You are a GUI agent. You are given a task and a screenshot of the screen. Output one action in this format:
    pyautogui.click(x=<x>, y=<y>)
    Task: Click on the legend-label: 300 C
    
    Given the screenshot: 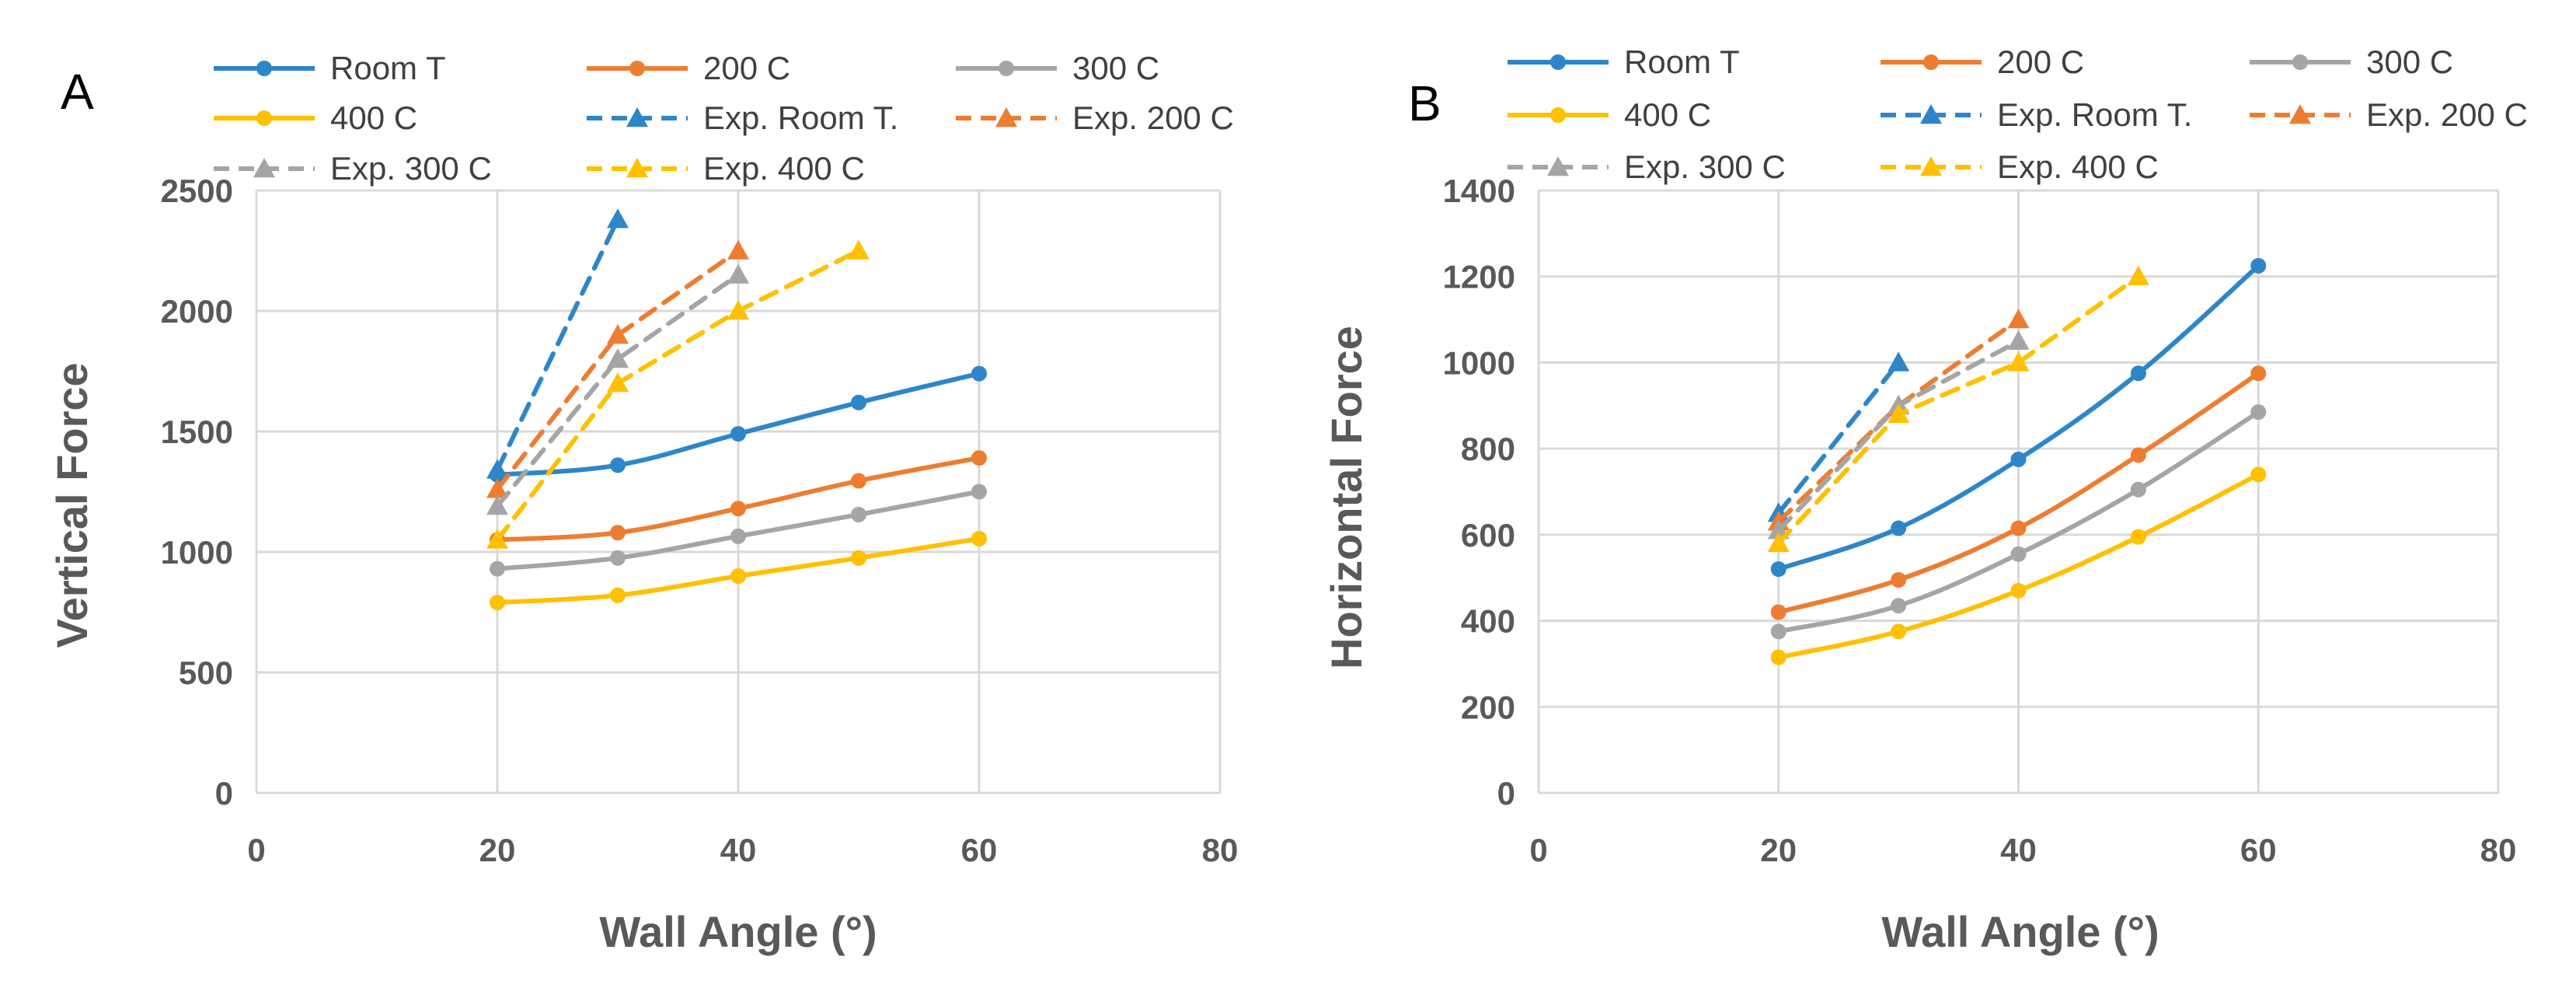 What is the action you would take?
    pyautogui.click(x=1115, y=68)
    